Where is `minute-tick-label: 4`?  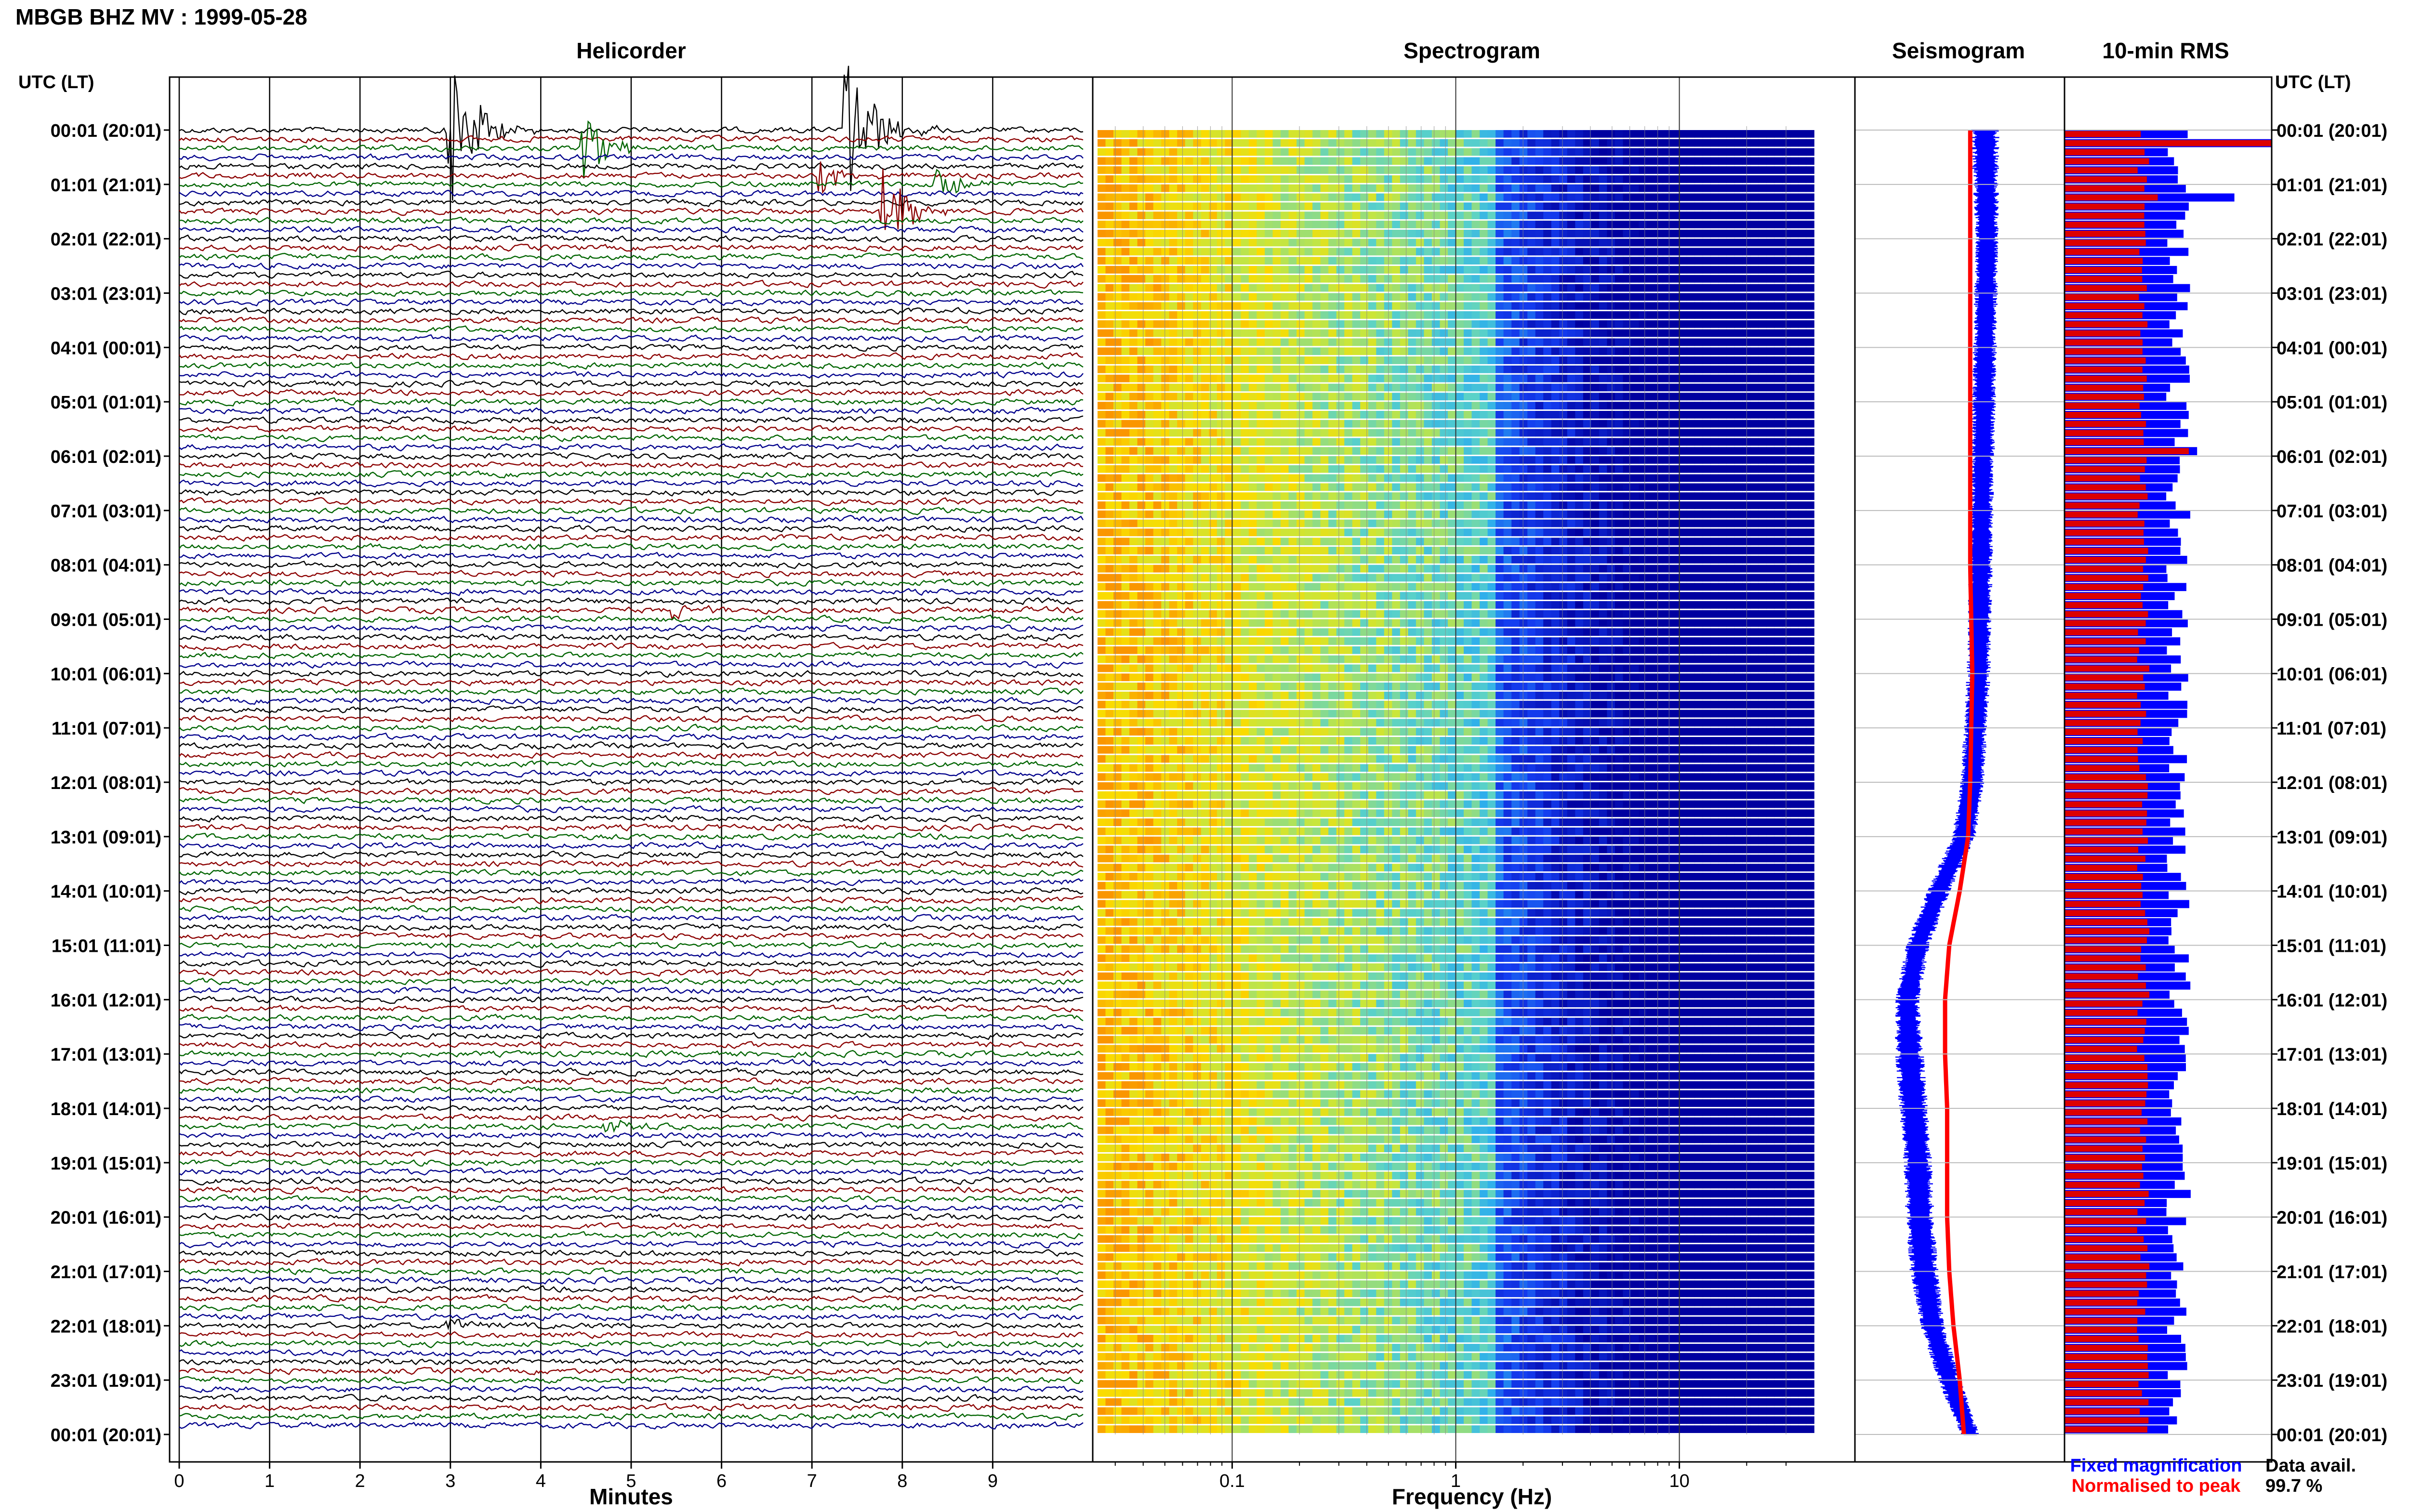 minute-tick-label: 4 is located at coordinates (541, 1481).